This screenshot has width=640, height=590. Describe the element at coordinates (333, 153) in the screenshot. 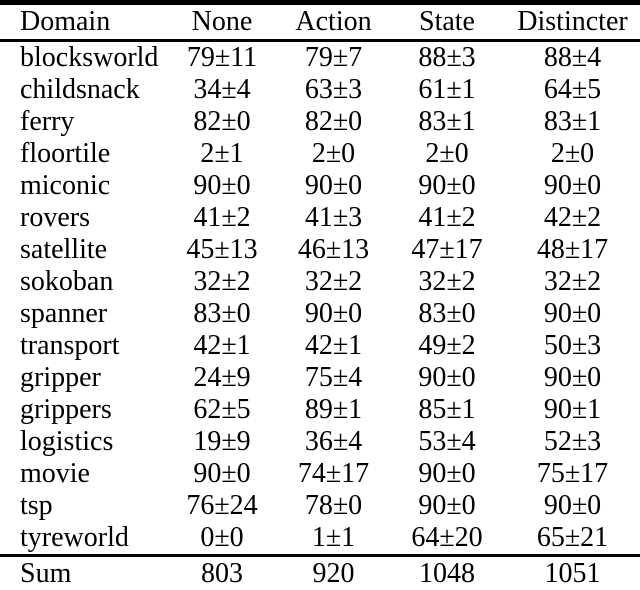

I see `action-cell: 2±0` at that location.